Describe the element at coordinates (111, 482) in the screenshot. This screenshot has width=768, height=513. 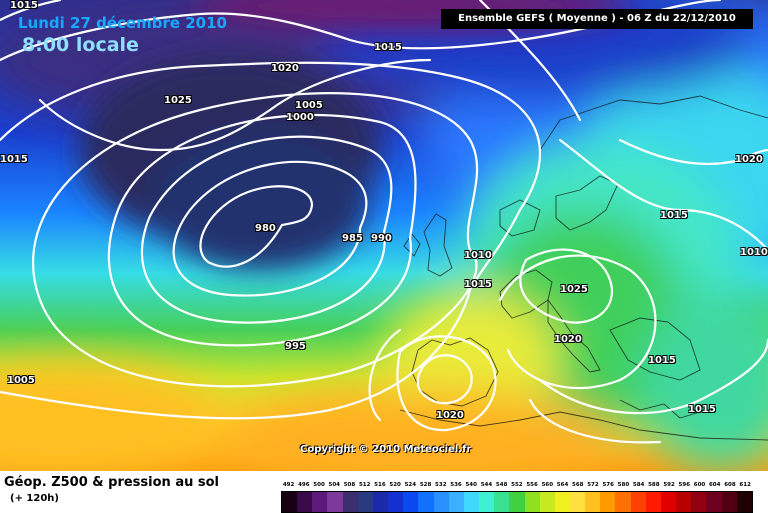
I see `map-title: Géop. Z500 & pression au sol` at that location.